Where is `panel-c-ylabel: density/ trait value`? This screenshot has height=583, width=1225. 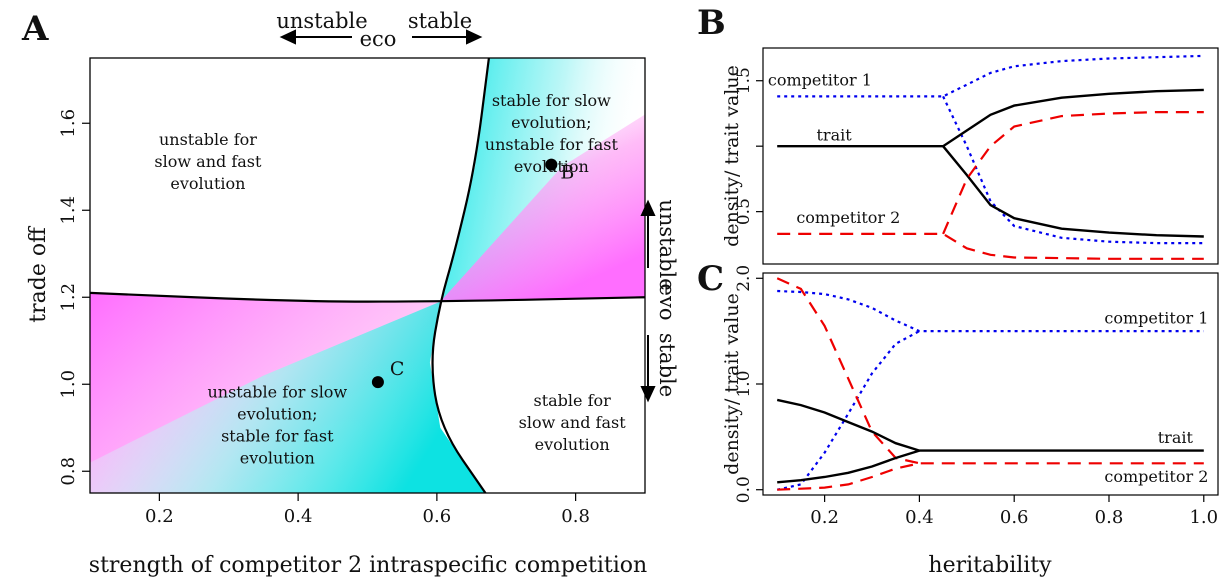
panel-c-ylabel: density/ trait value is located at coordinates (732, 384).